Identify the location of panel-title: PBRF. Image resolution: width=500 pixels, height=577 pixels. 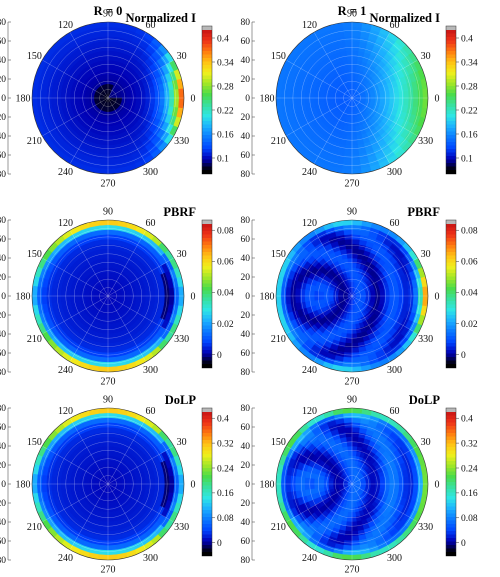
(179, 212).